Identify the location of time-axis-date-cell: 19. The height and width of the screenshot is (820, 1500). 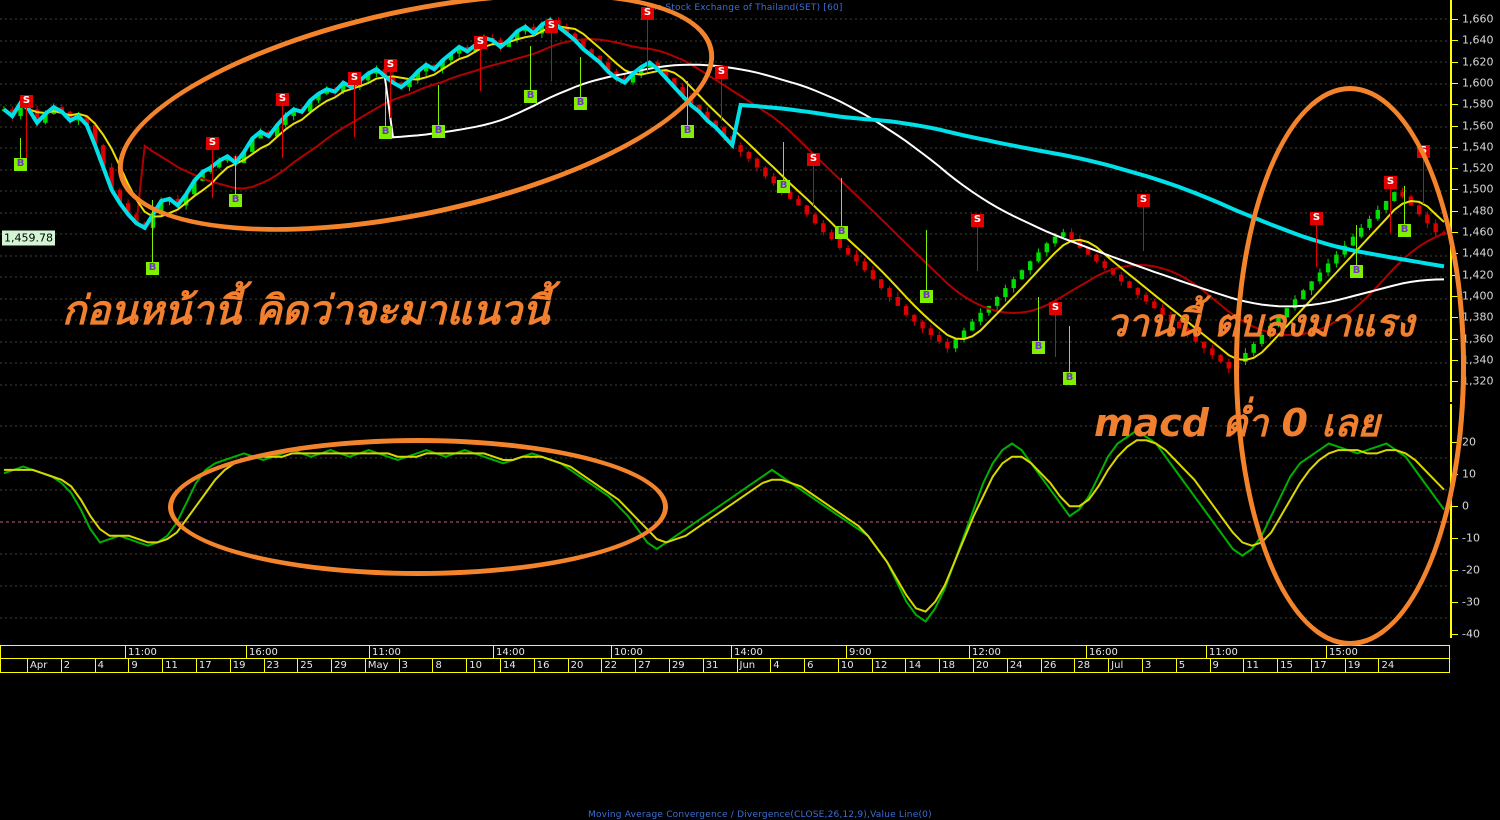
(1361, 665).